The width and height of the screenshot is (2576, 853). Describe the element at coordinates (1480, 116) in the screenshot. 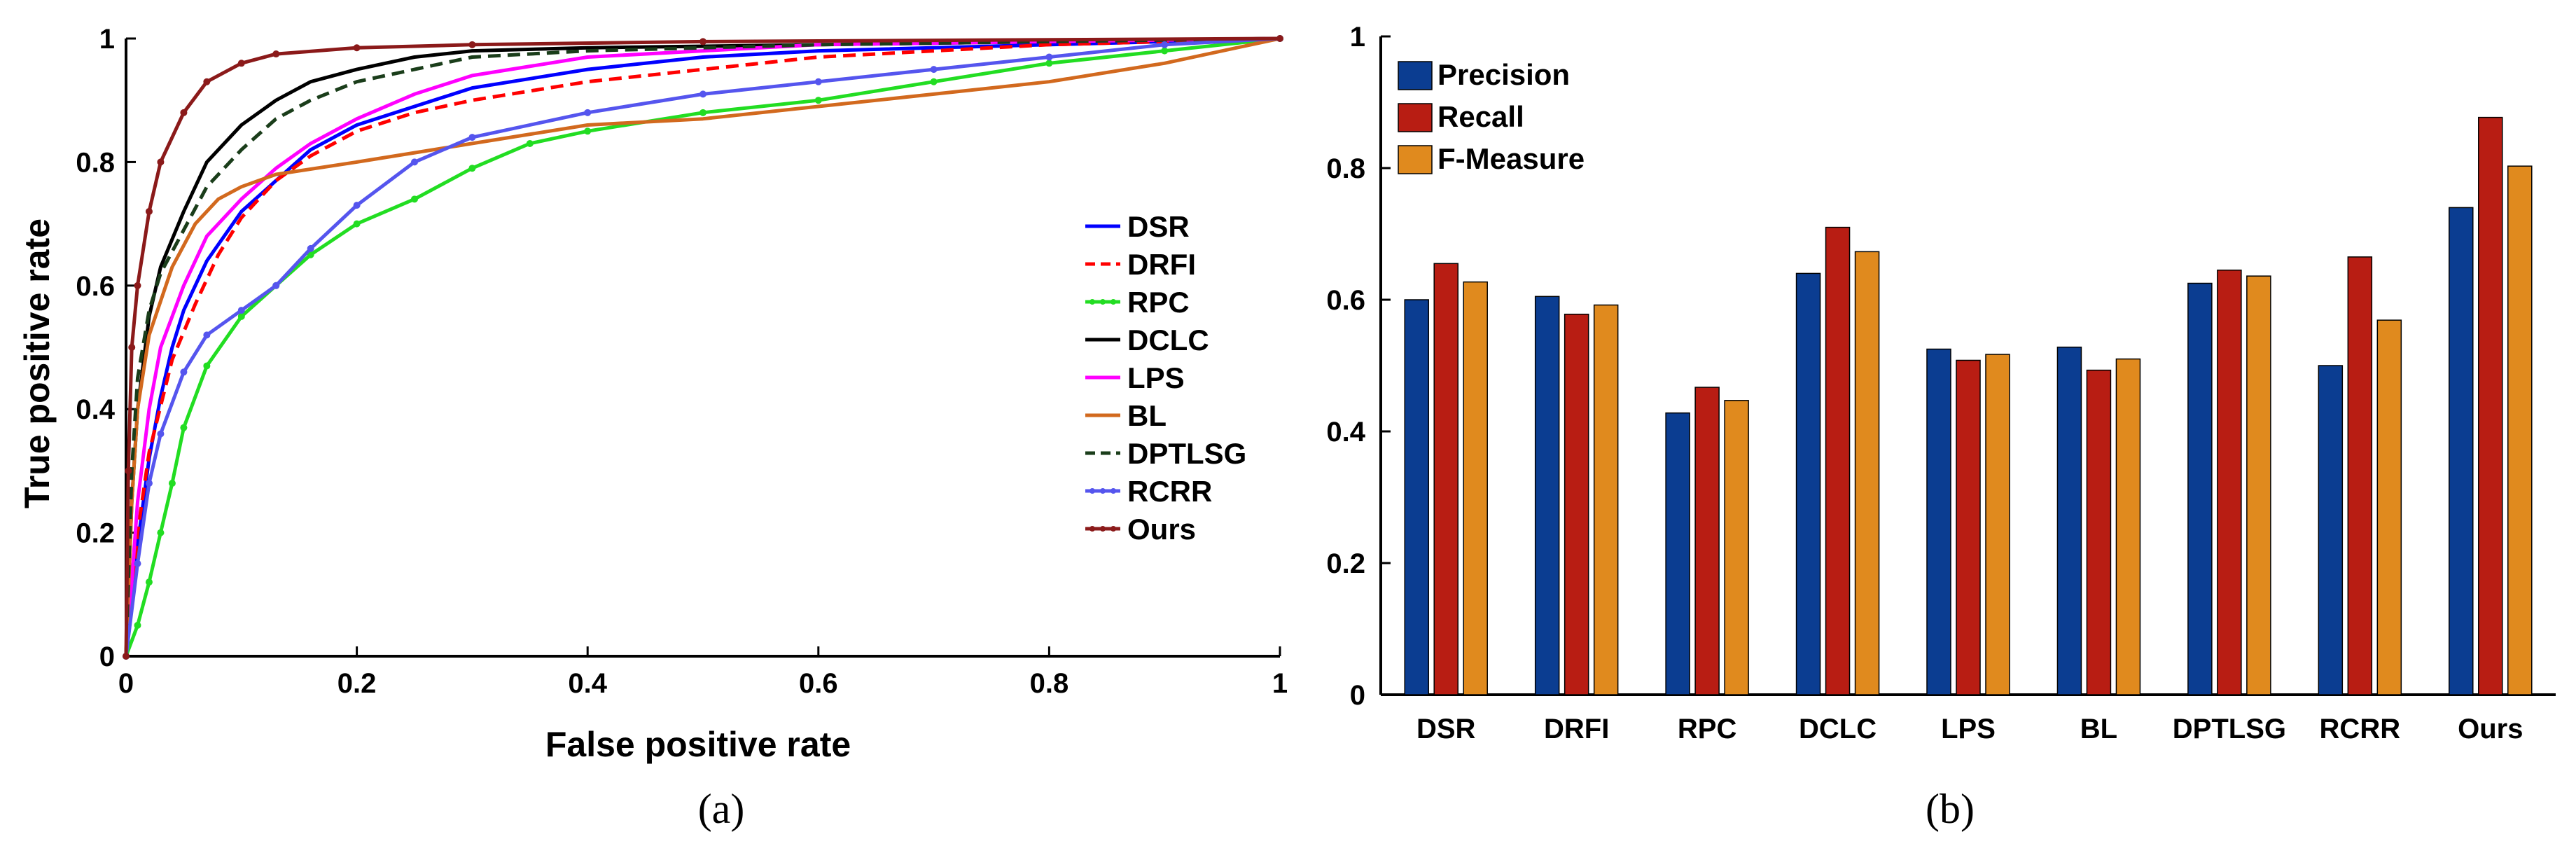

I see `bar-legend-label: Recall` at that location.